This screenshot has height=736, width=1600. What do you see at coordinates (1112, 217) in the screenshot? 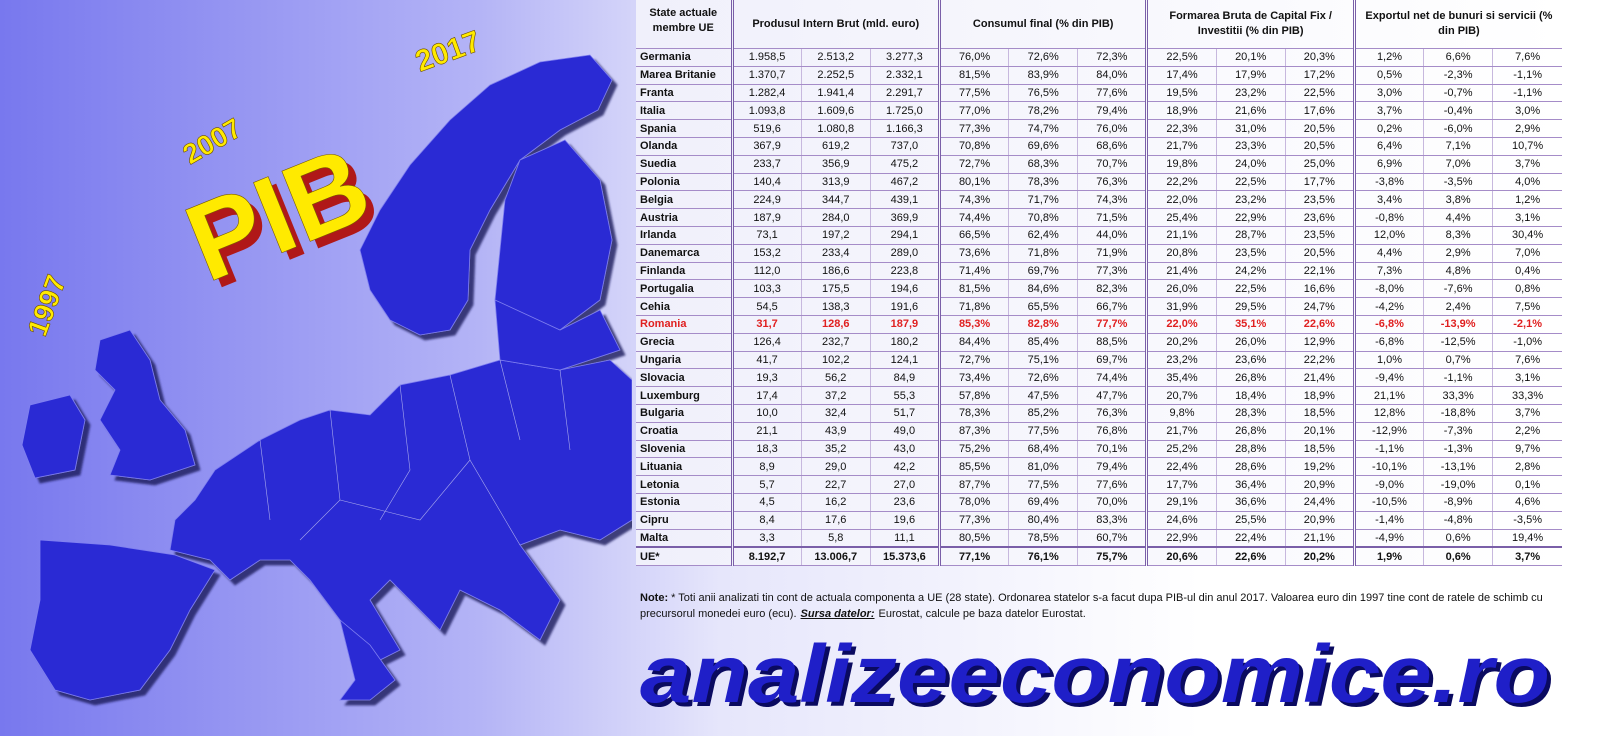
I see `cell: 71,5%` at bounding box center [1112, 217].